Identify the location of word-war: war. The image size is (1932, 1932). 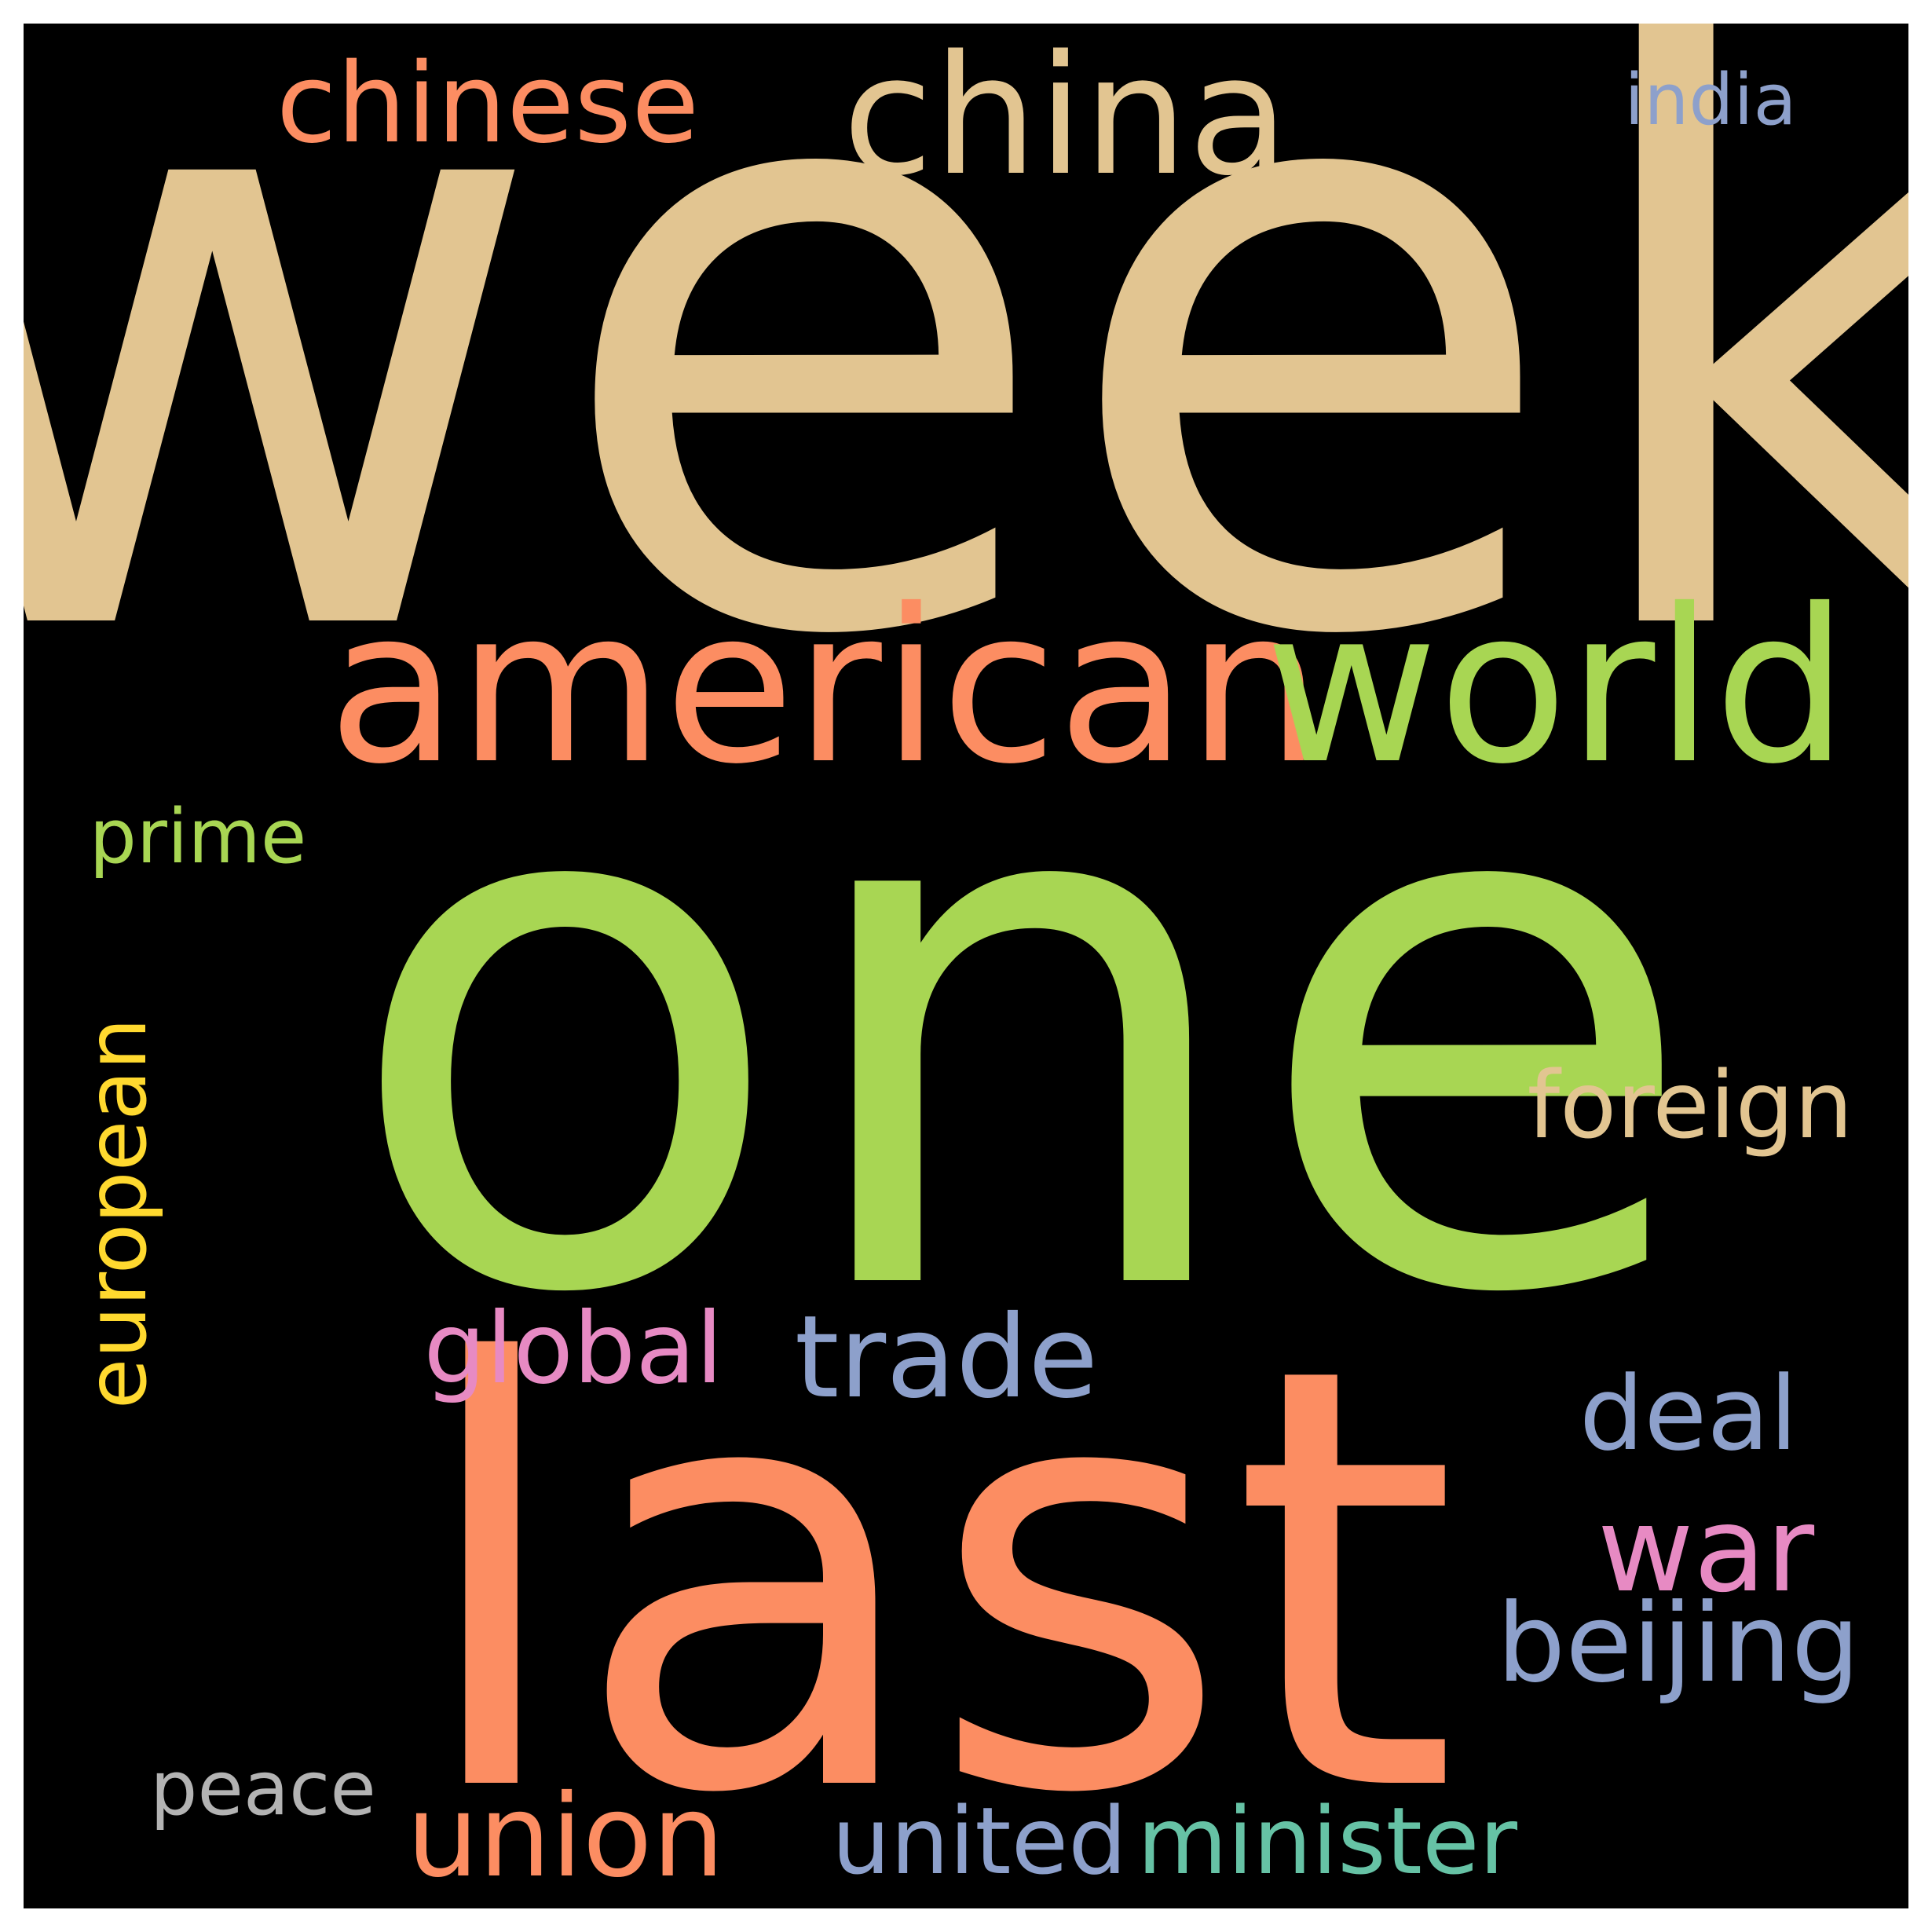
(1706, 1551).